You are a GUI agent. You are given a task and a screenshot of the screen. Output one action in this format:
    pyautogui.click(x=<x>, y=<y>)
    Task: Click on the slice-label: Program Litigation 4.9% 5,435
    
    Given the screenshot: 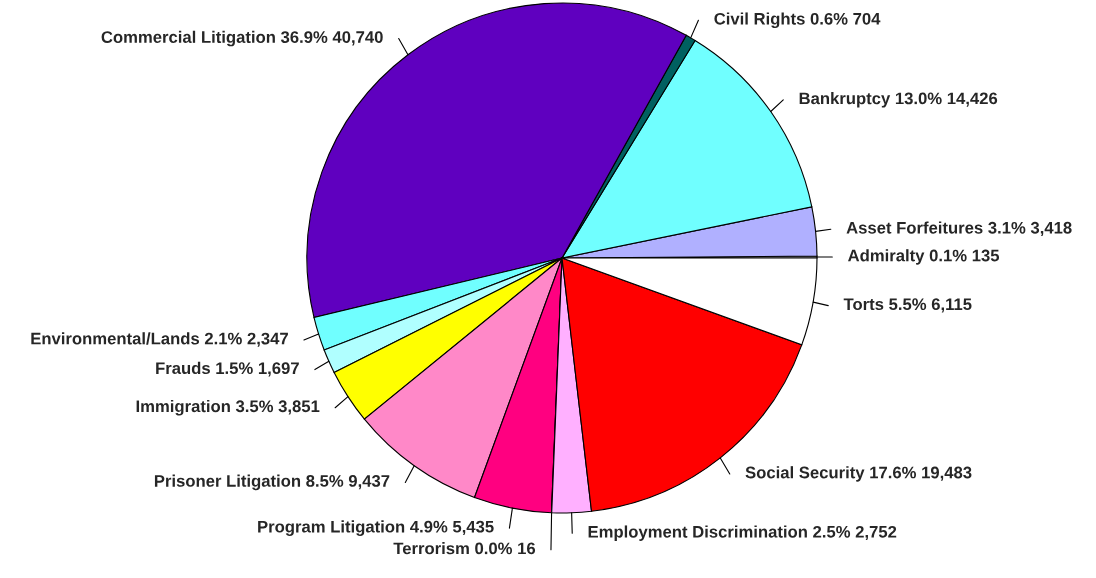 What is the action you would take?
    pyautogui.click(x=376, y=528)
    